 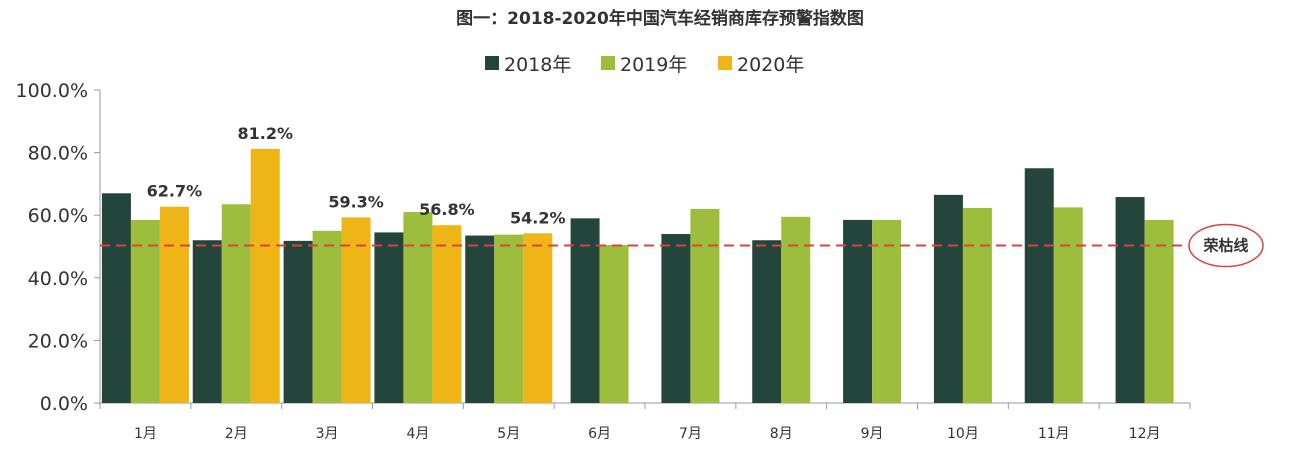 I want to click on x-tick-label: 2月, so click(x=236, y=434).